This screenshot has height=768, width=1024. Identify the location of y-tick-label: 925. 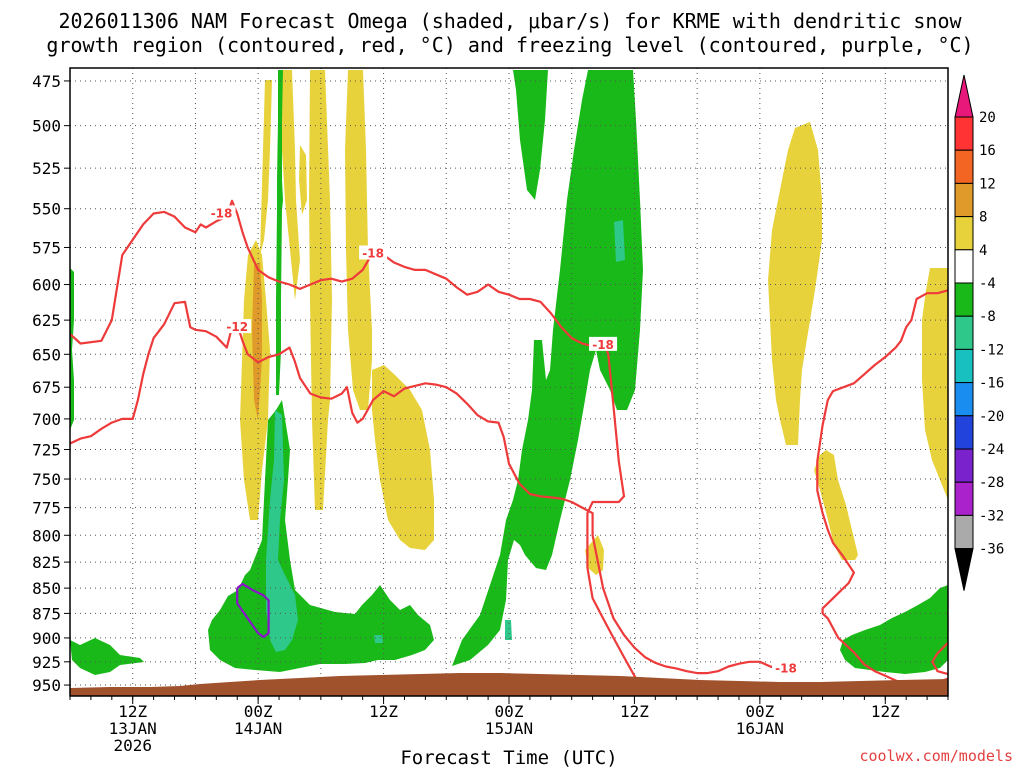
(46, 662).